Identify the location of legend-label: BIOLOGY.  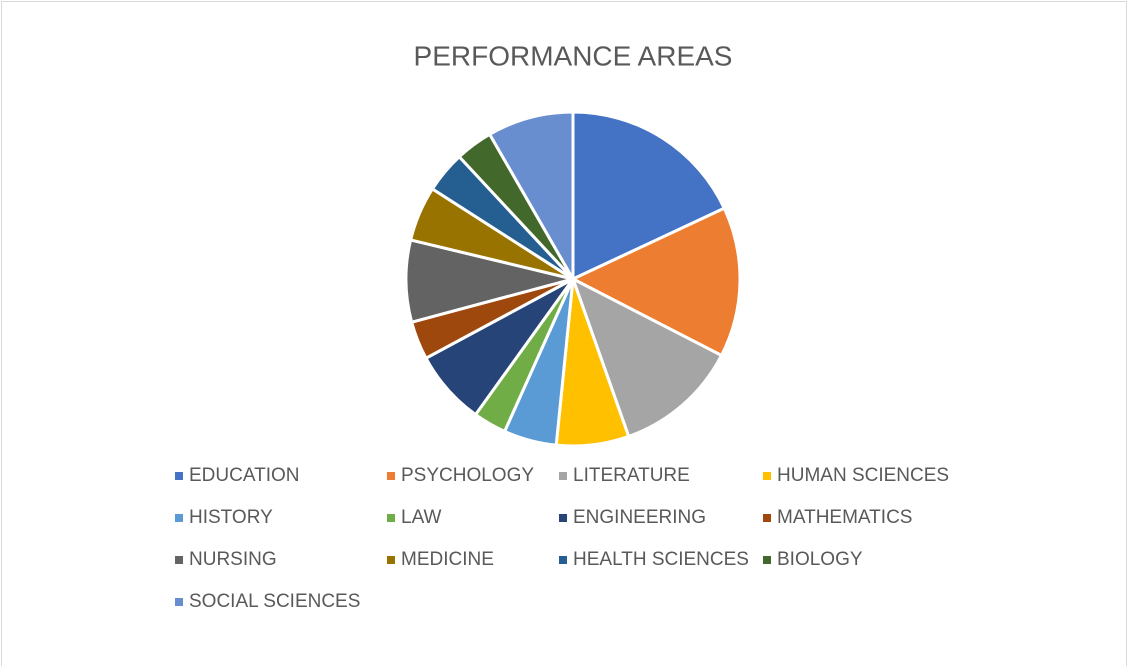
(820, 559).